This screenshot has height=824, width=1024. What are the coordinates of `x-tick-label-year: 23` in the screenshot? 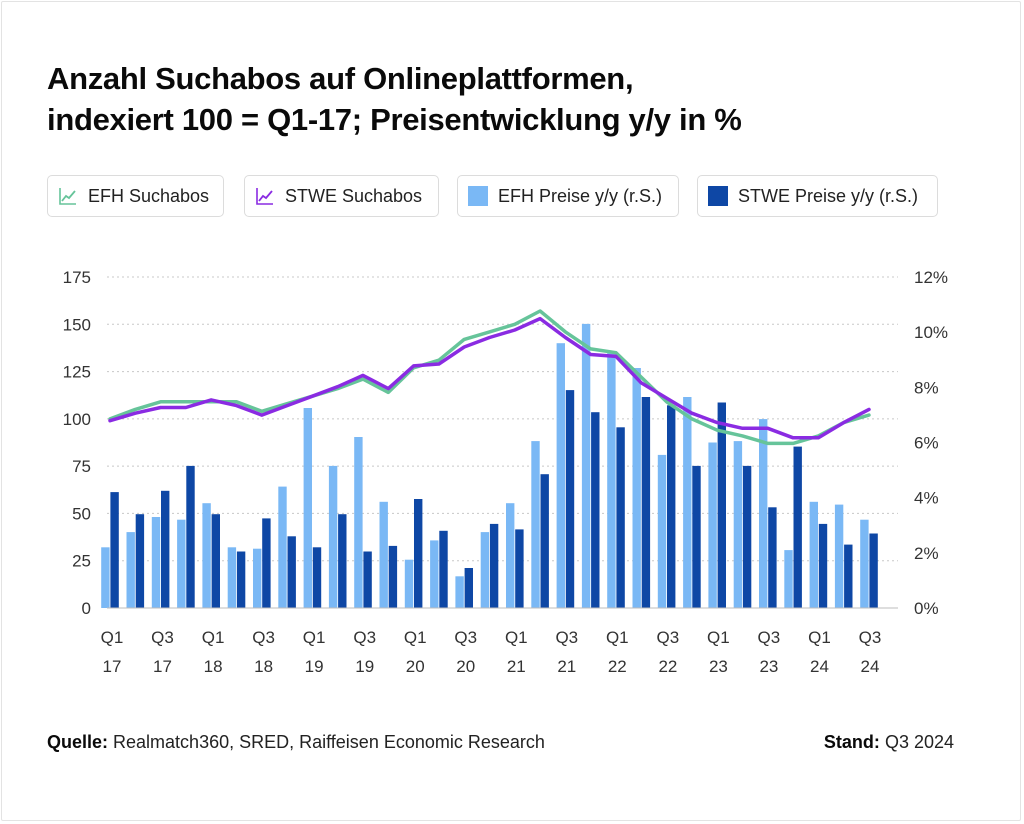 It's located at (768, 666).